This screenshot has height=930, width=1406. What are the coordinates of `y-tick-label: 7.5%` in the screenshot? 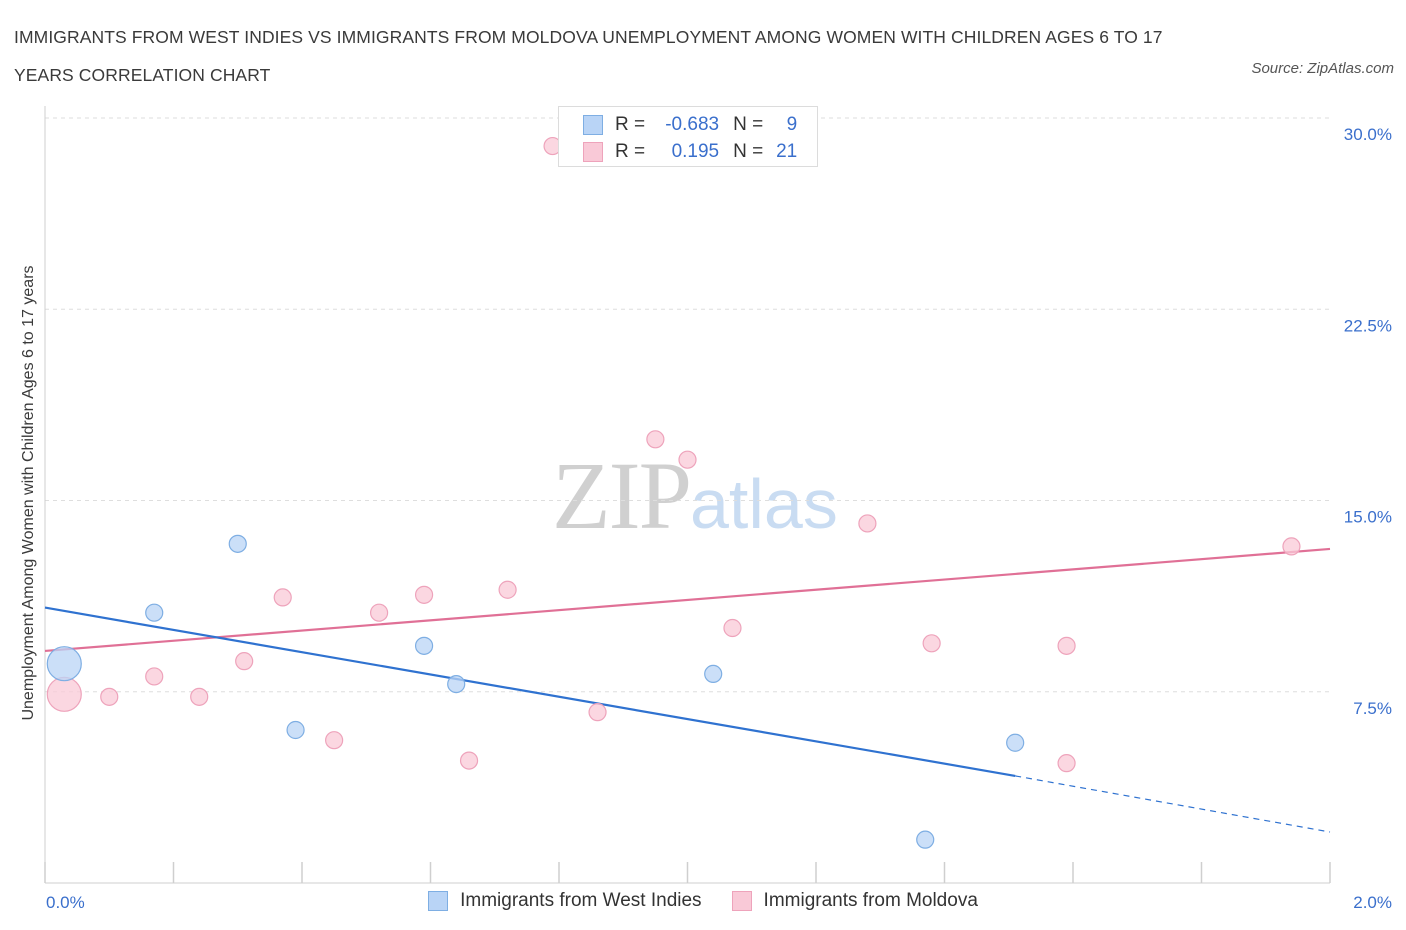 It's located at (1372, 708).